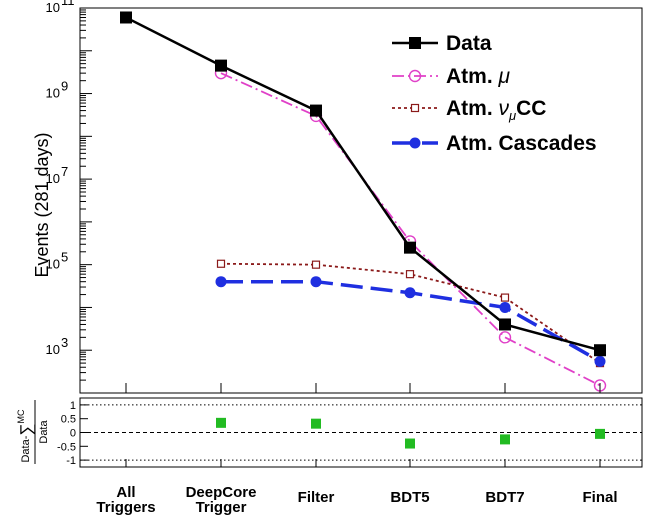 This screenshot has height=517, width=652. Describe the element at coordinates (410, 321) in the screenshot. I see `series-atm-casc` at that location.